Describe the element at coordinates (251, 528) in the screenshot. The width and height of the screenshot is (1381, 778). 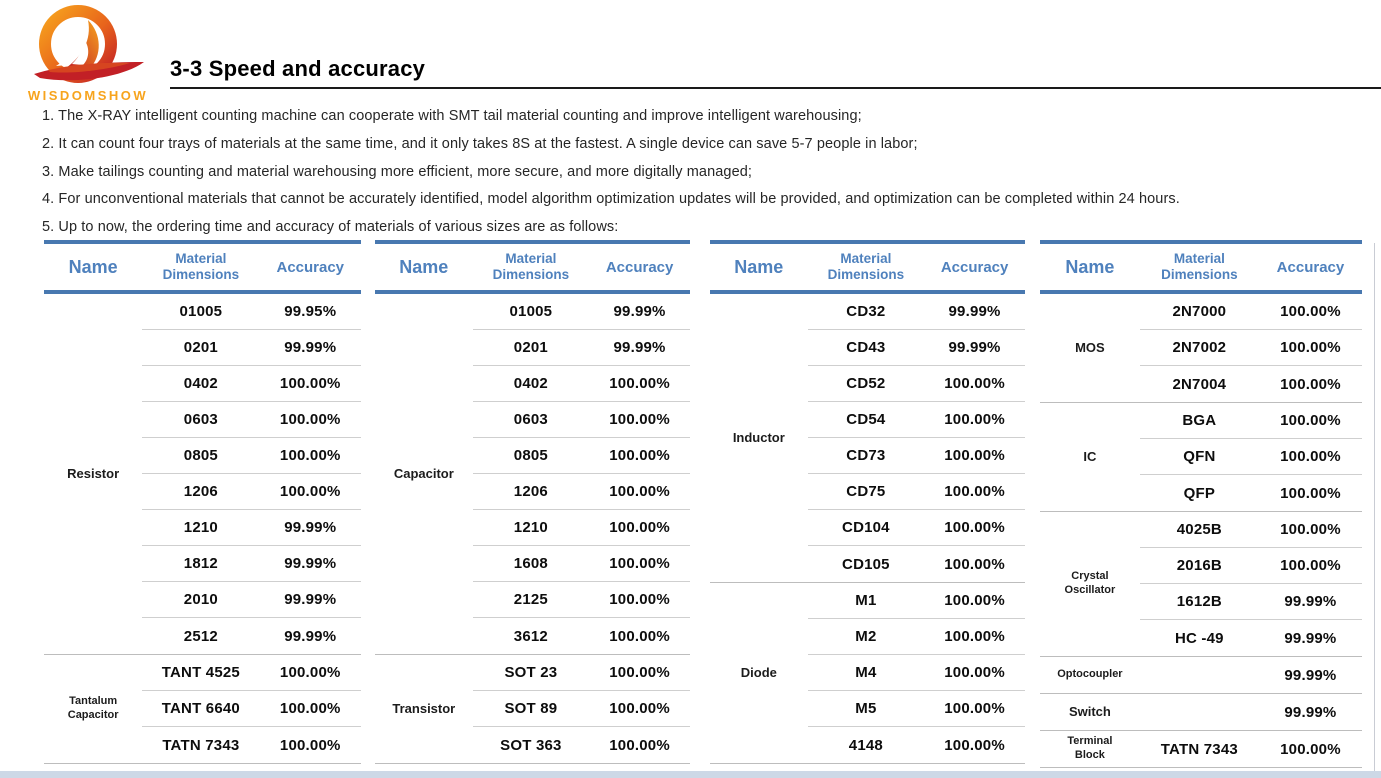
I see `table-row: 1210 99.99%` at that location.